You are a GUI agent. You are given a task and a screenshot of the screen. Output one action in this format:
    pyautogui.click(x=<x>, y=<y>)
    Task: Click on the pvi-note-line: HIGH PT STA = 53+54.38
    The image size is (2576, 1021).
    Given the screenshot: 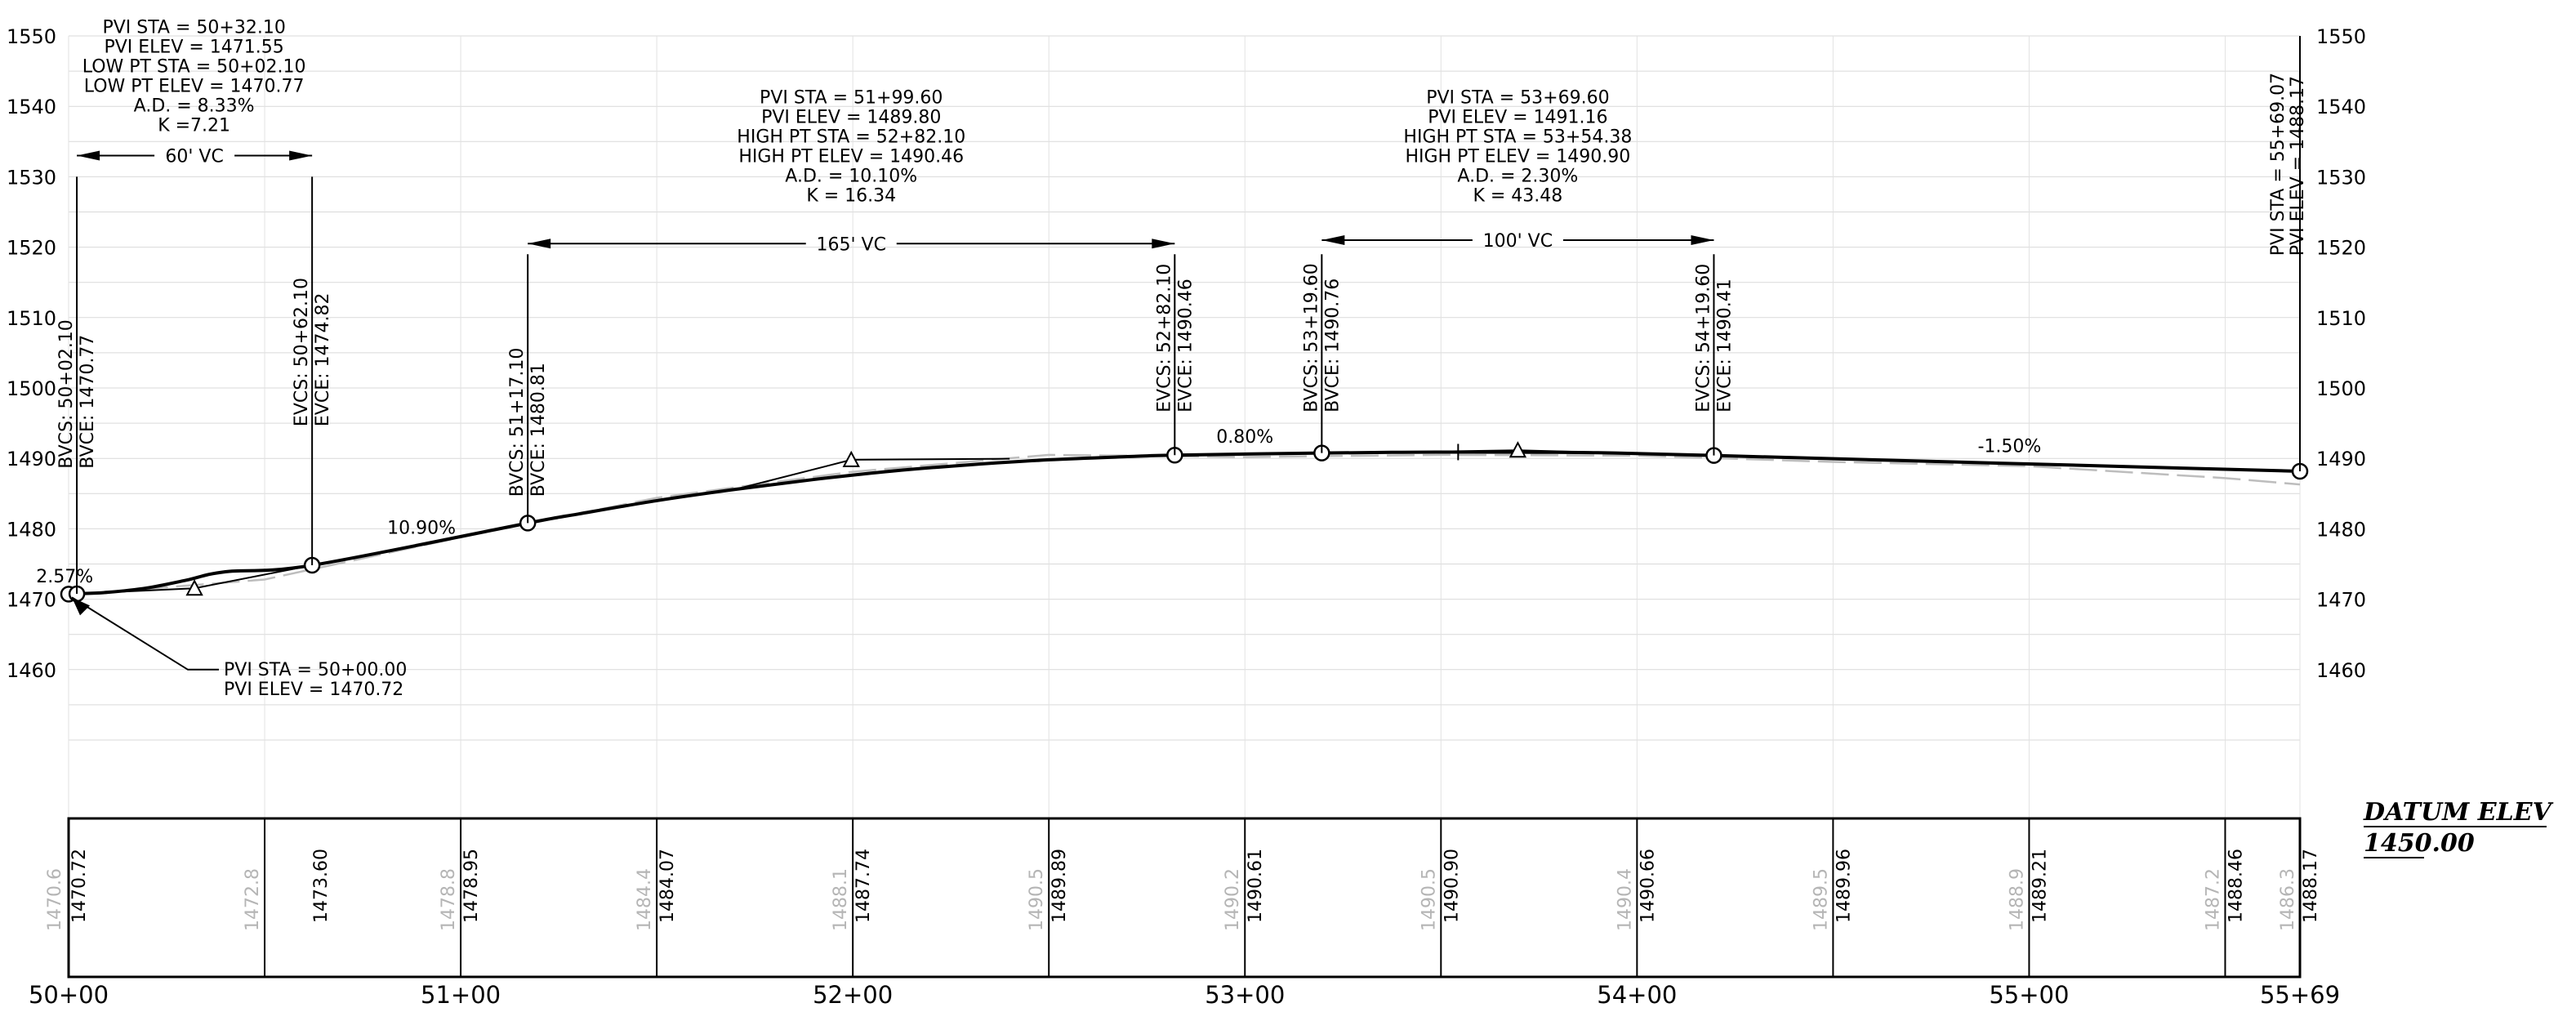 What is the action you would take?
    pyautogui.click(x=1517, y=137)
    